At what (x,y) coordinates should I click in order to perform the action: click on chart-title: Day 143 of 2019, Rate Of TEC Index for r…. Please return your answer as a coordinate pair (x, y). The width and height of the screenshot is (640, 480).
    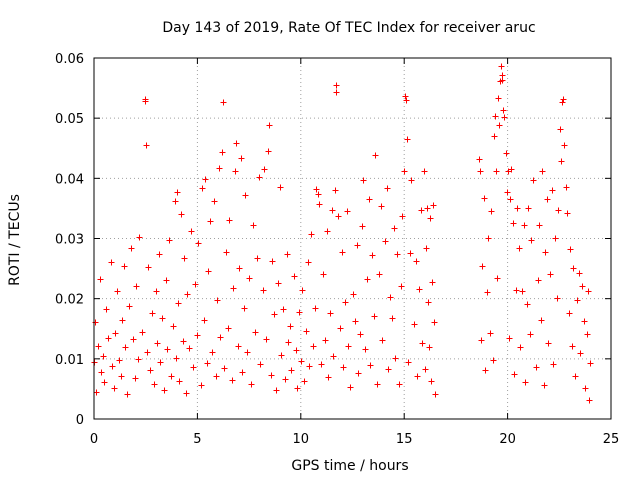
    Looking at the image, I should click on (348, 28).